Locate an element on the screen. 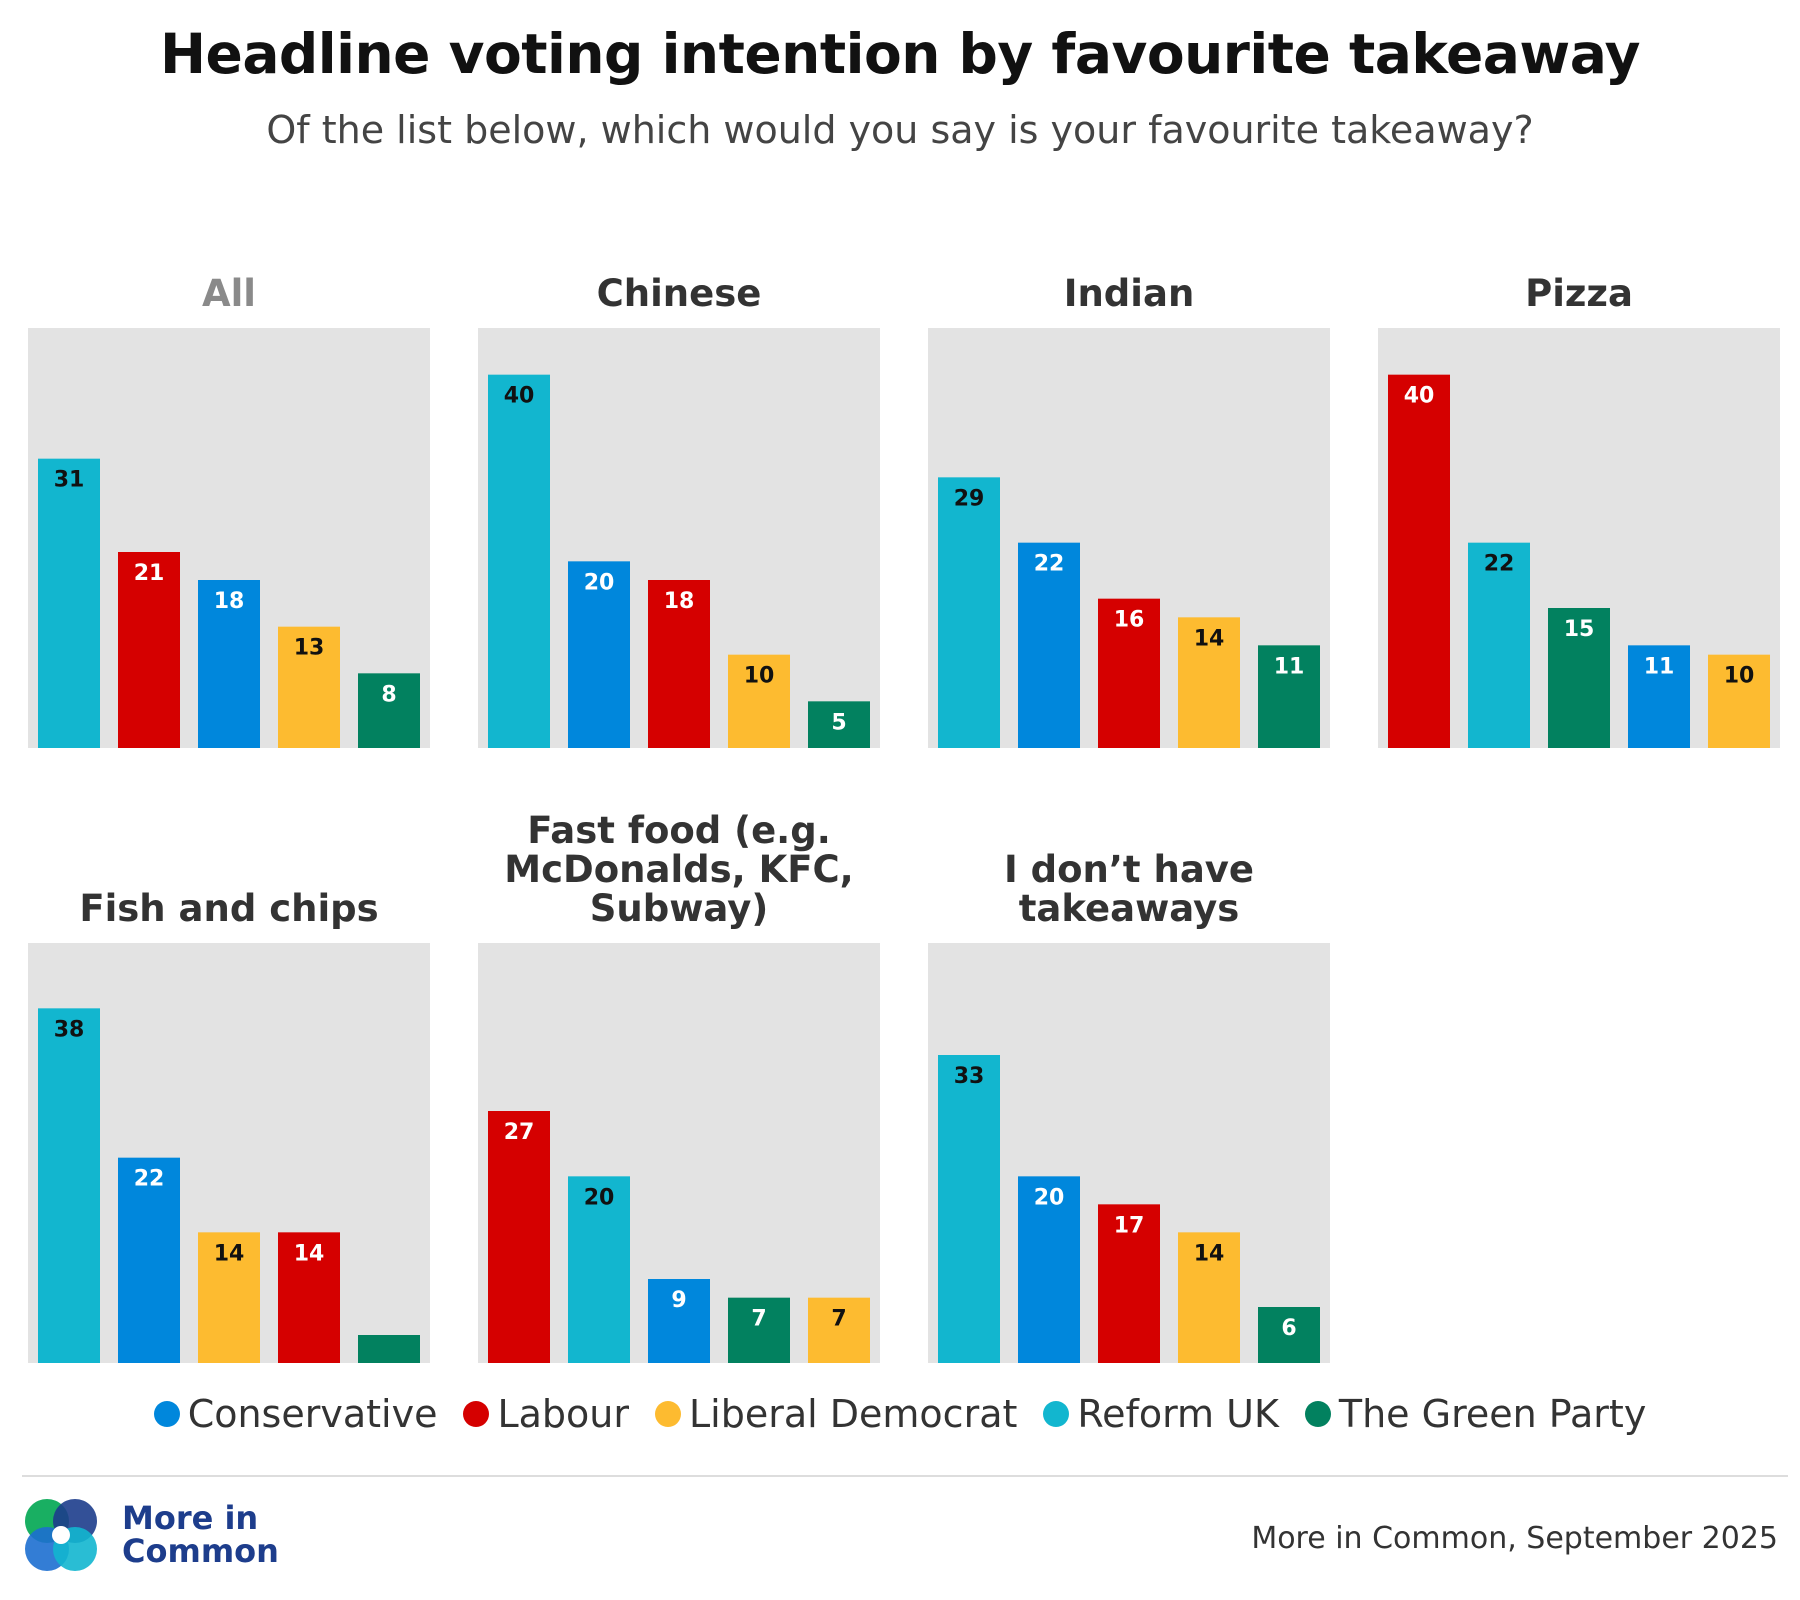 The image size is (1800, 1600). legend-item-conservative: Conservative is located at coordinates (295, 1414).